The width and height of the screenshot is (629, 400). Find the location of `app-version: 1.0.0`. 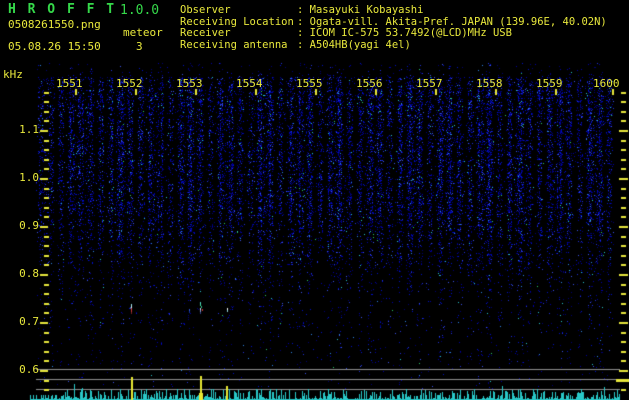

app-version: 1.0.0 is located at coordinates (140, 10).